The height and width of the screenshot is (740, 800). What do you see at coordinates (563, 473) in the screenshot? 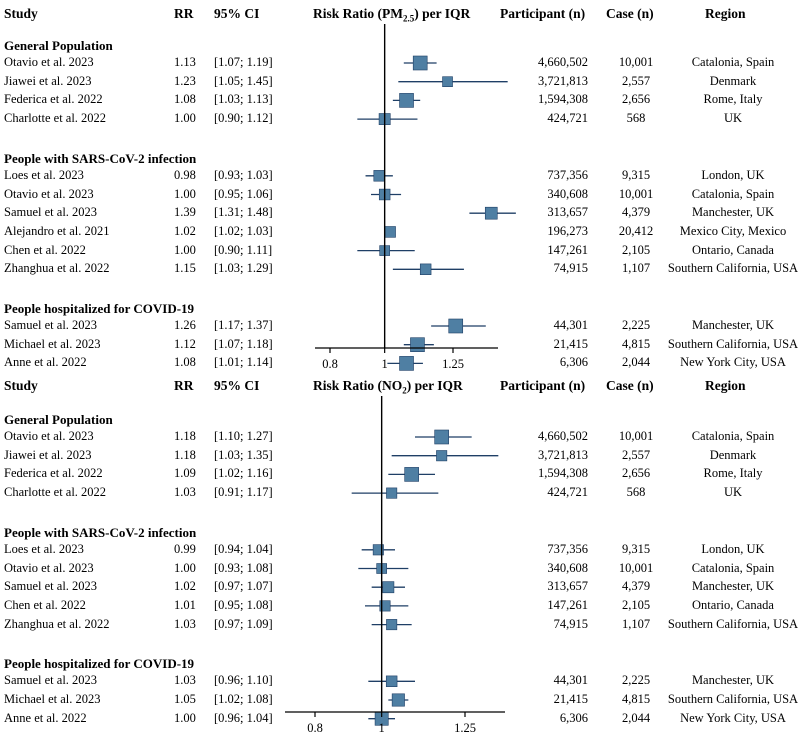
I see `participant-count: 1,594,308` at bounding box center [563, 473].